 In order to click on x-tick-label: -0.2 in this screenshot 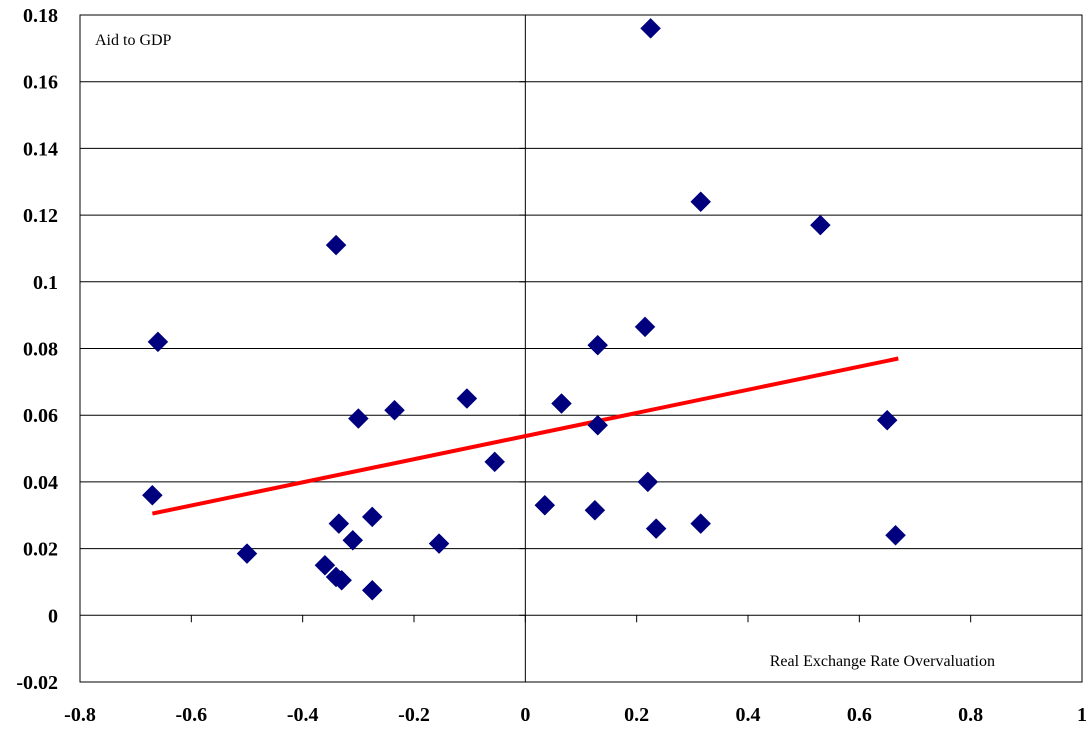, I will do `click(414, 715)`.